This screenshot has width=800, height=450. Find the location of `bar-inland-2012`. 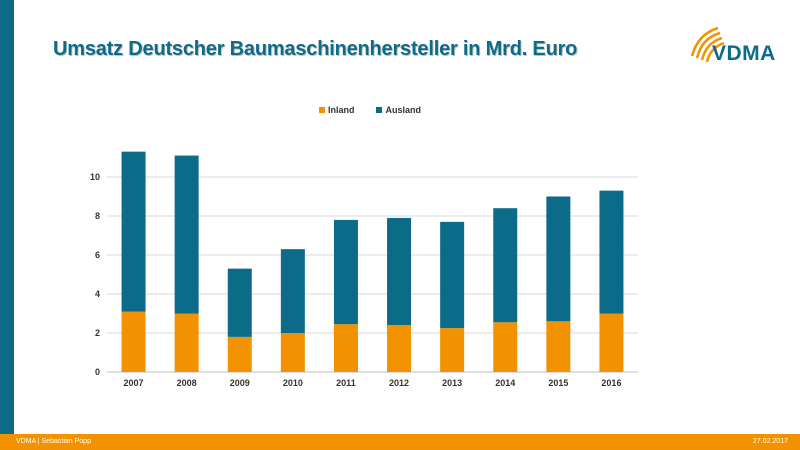

bar-inland-2012 is located at coordinates (399, 348).